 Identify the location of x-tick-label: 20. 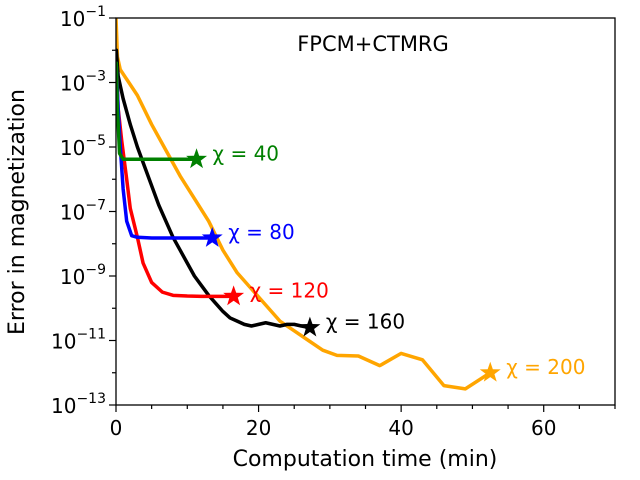
(258, 428).